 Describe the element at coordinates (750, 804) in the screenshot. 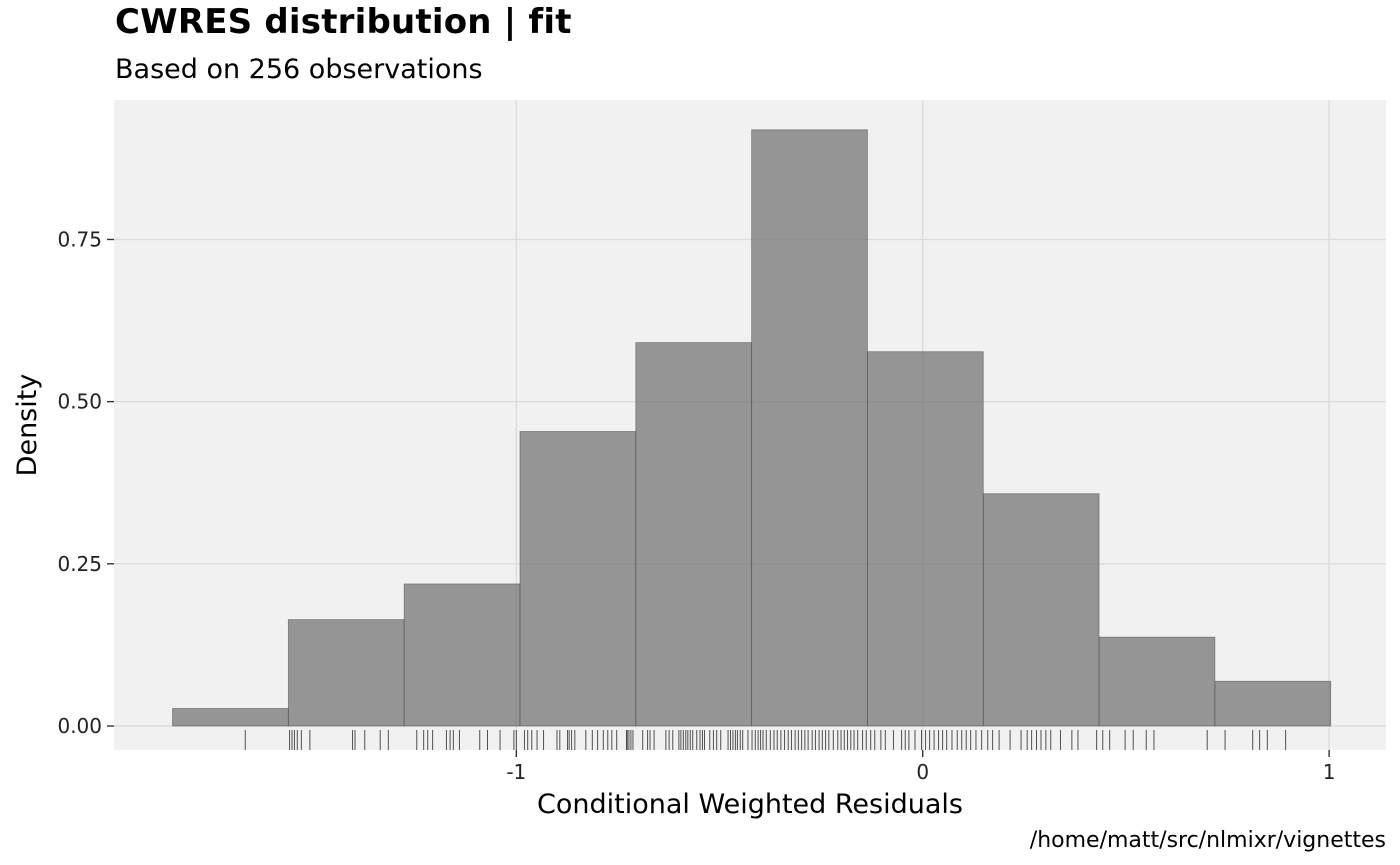

I see `x-axis-title: Conditional Weighted Residuals` at that location.